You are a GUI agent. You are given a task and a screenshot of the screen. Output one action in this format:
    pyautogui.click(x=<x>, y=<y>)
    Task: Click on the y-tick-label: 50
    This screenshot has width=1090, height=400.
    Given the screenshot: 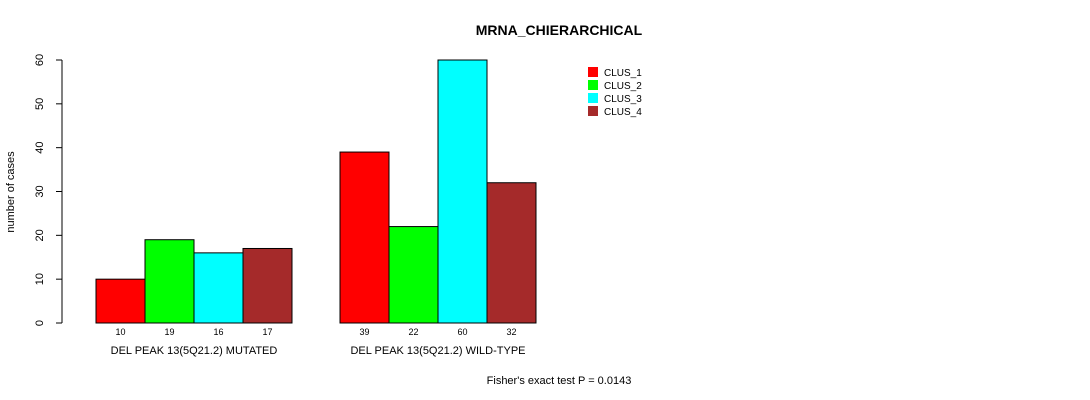 What is the action you would take?
    pyautogui.click(x=40, y=104)
    